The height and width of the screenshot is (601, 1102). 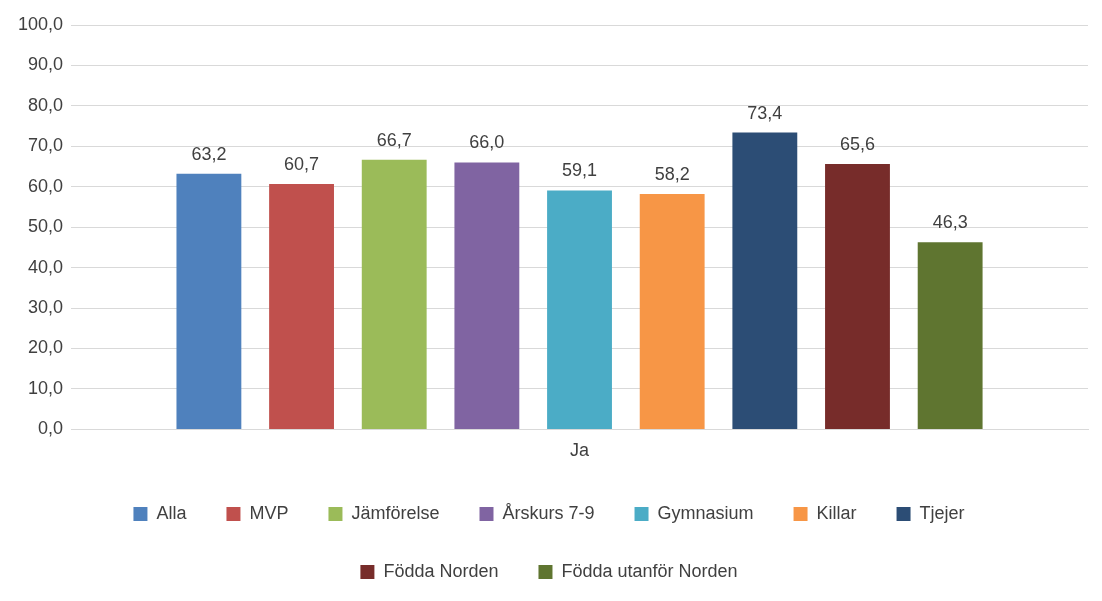 I want to click on legend-label: Årskurs 7-9, so click(x=548, y=512).